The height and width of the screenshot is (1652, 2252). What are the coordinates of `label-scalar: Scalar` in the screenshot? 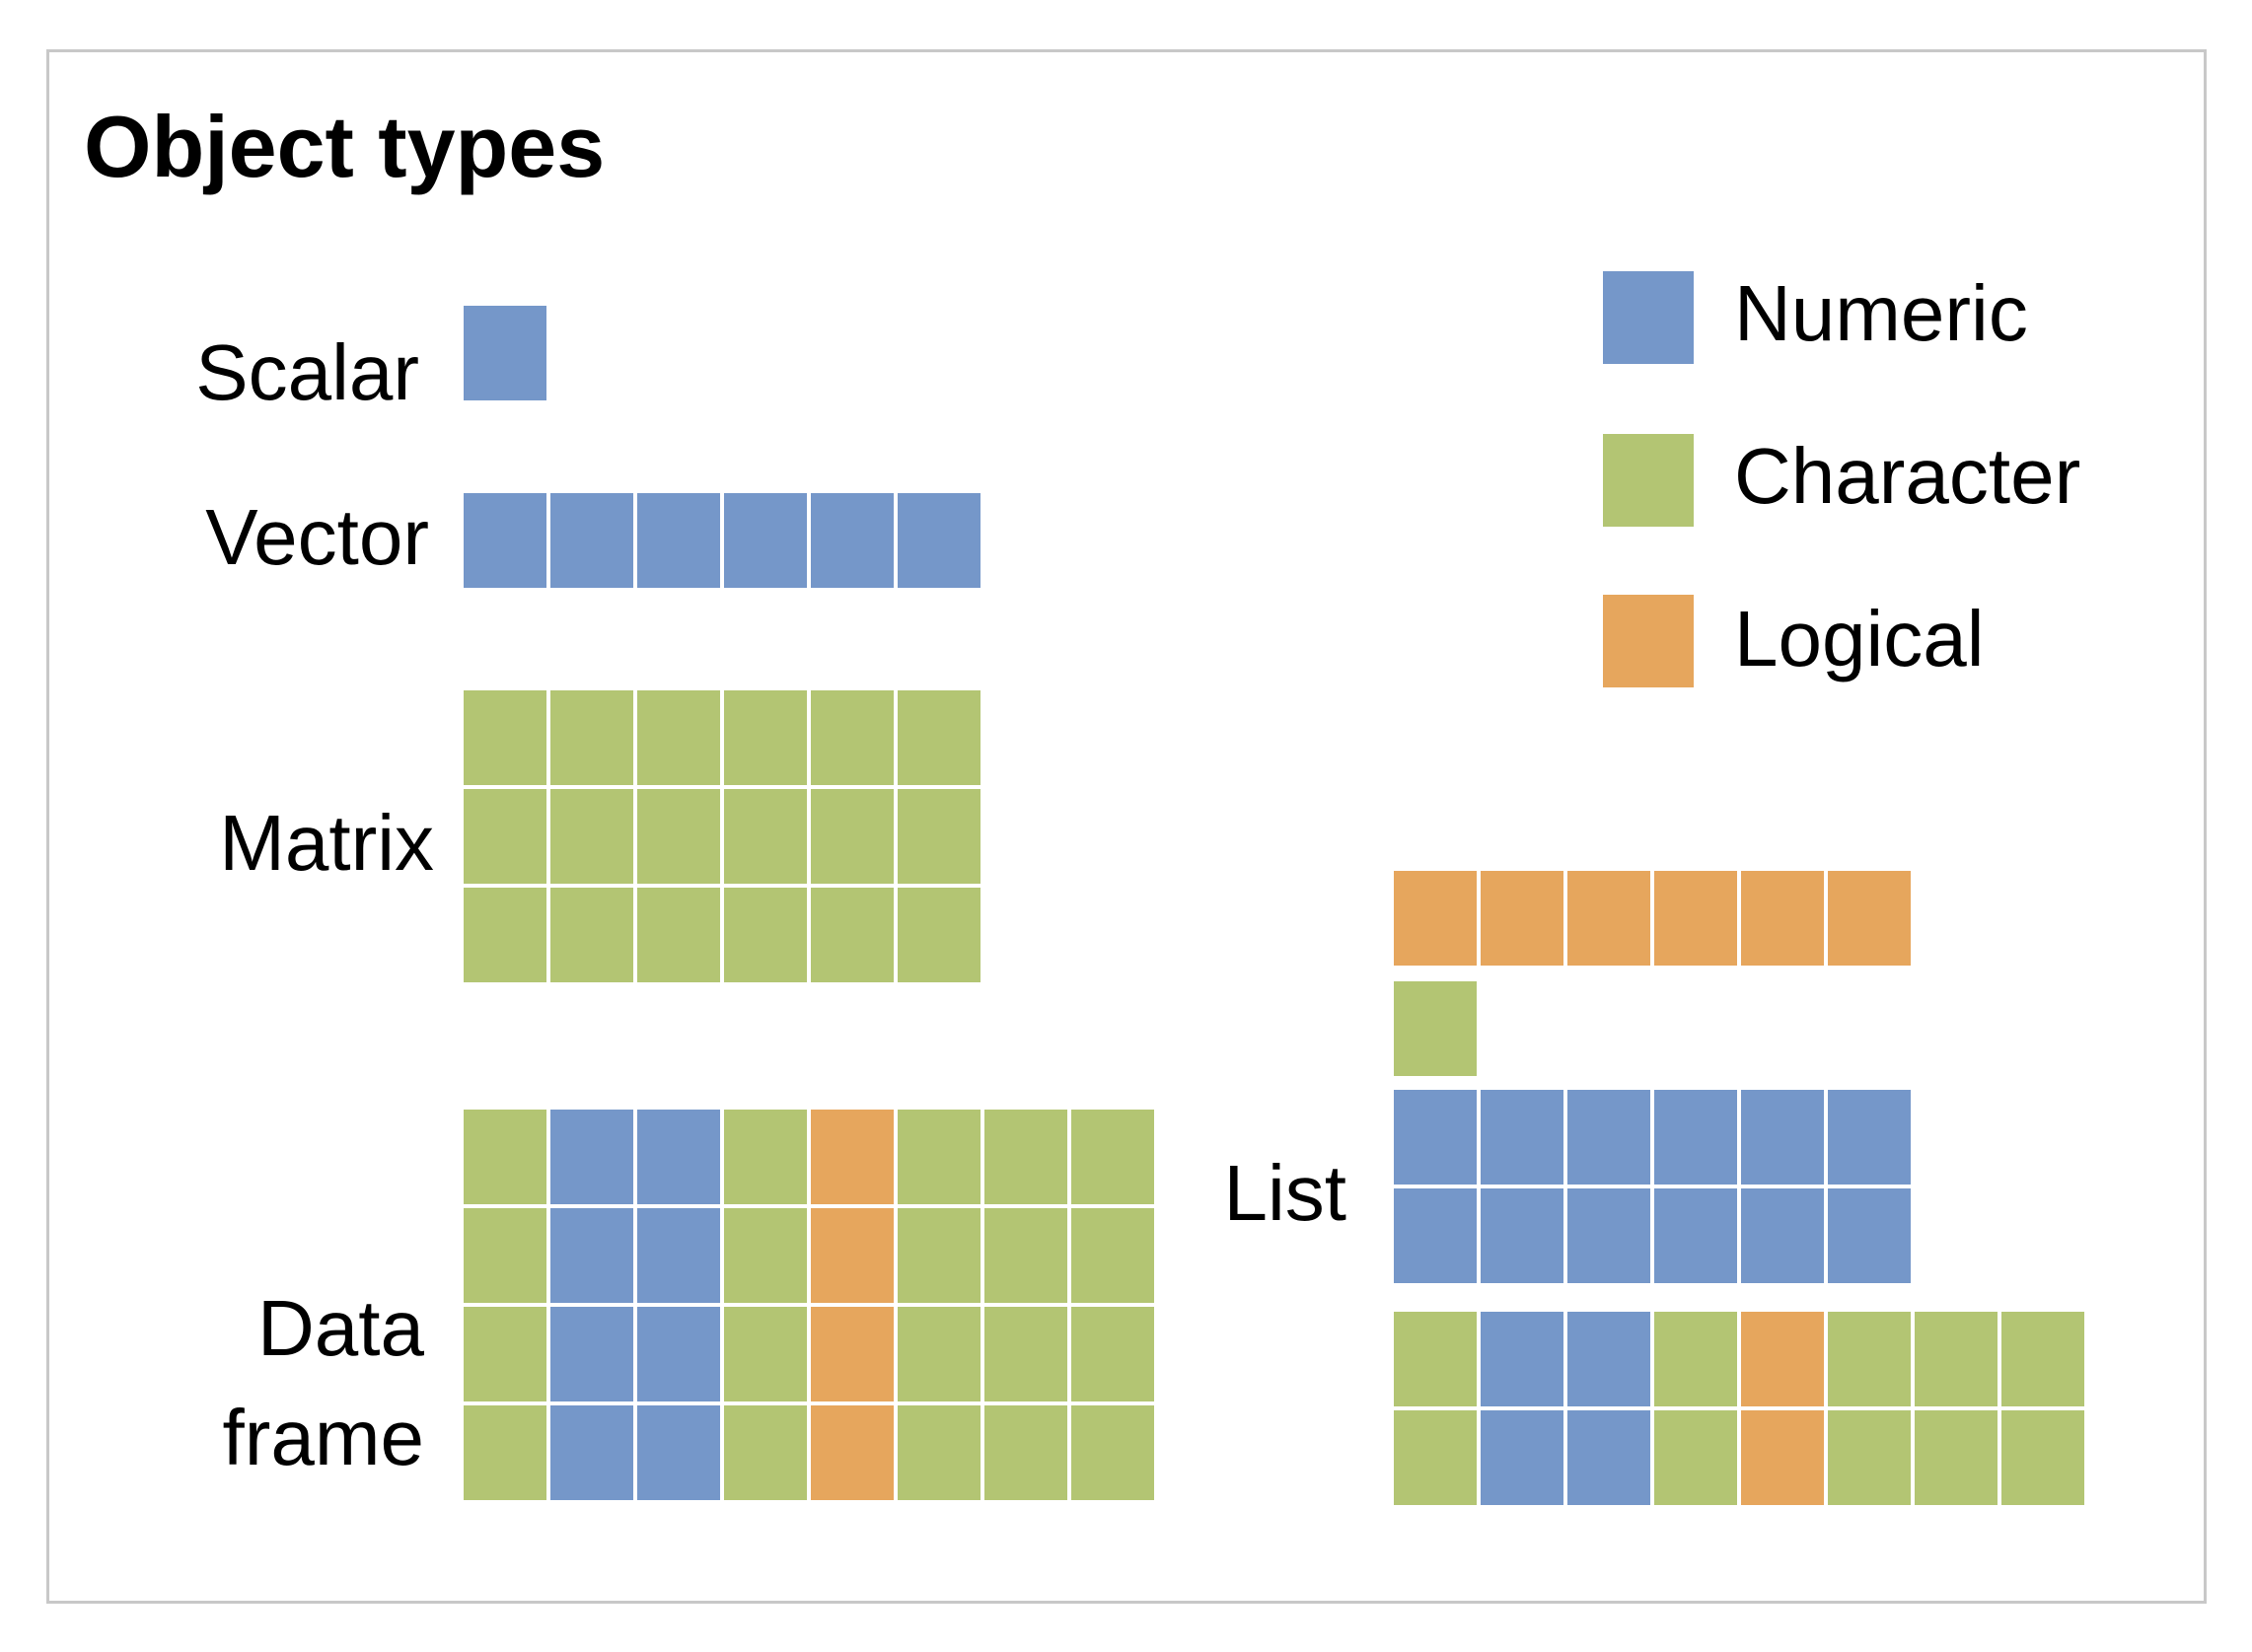 It's located at (307, 372).